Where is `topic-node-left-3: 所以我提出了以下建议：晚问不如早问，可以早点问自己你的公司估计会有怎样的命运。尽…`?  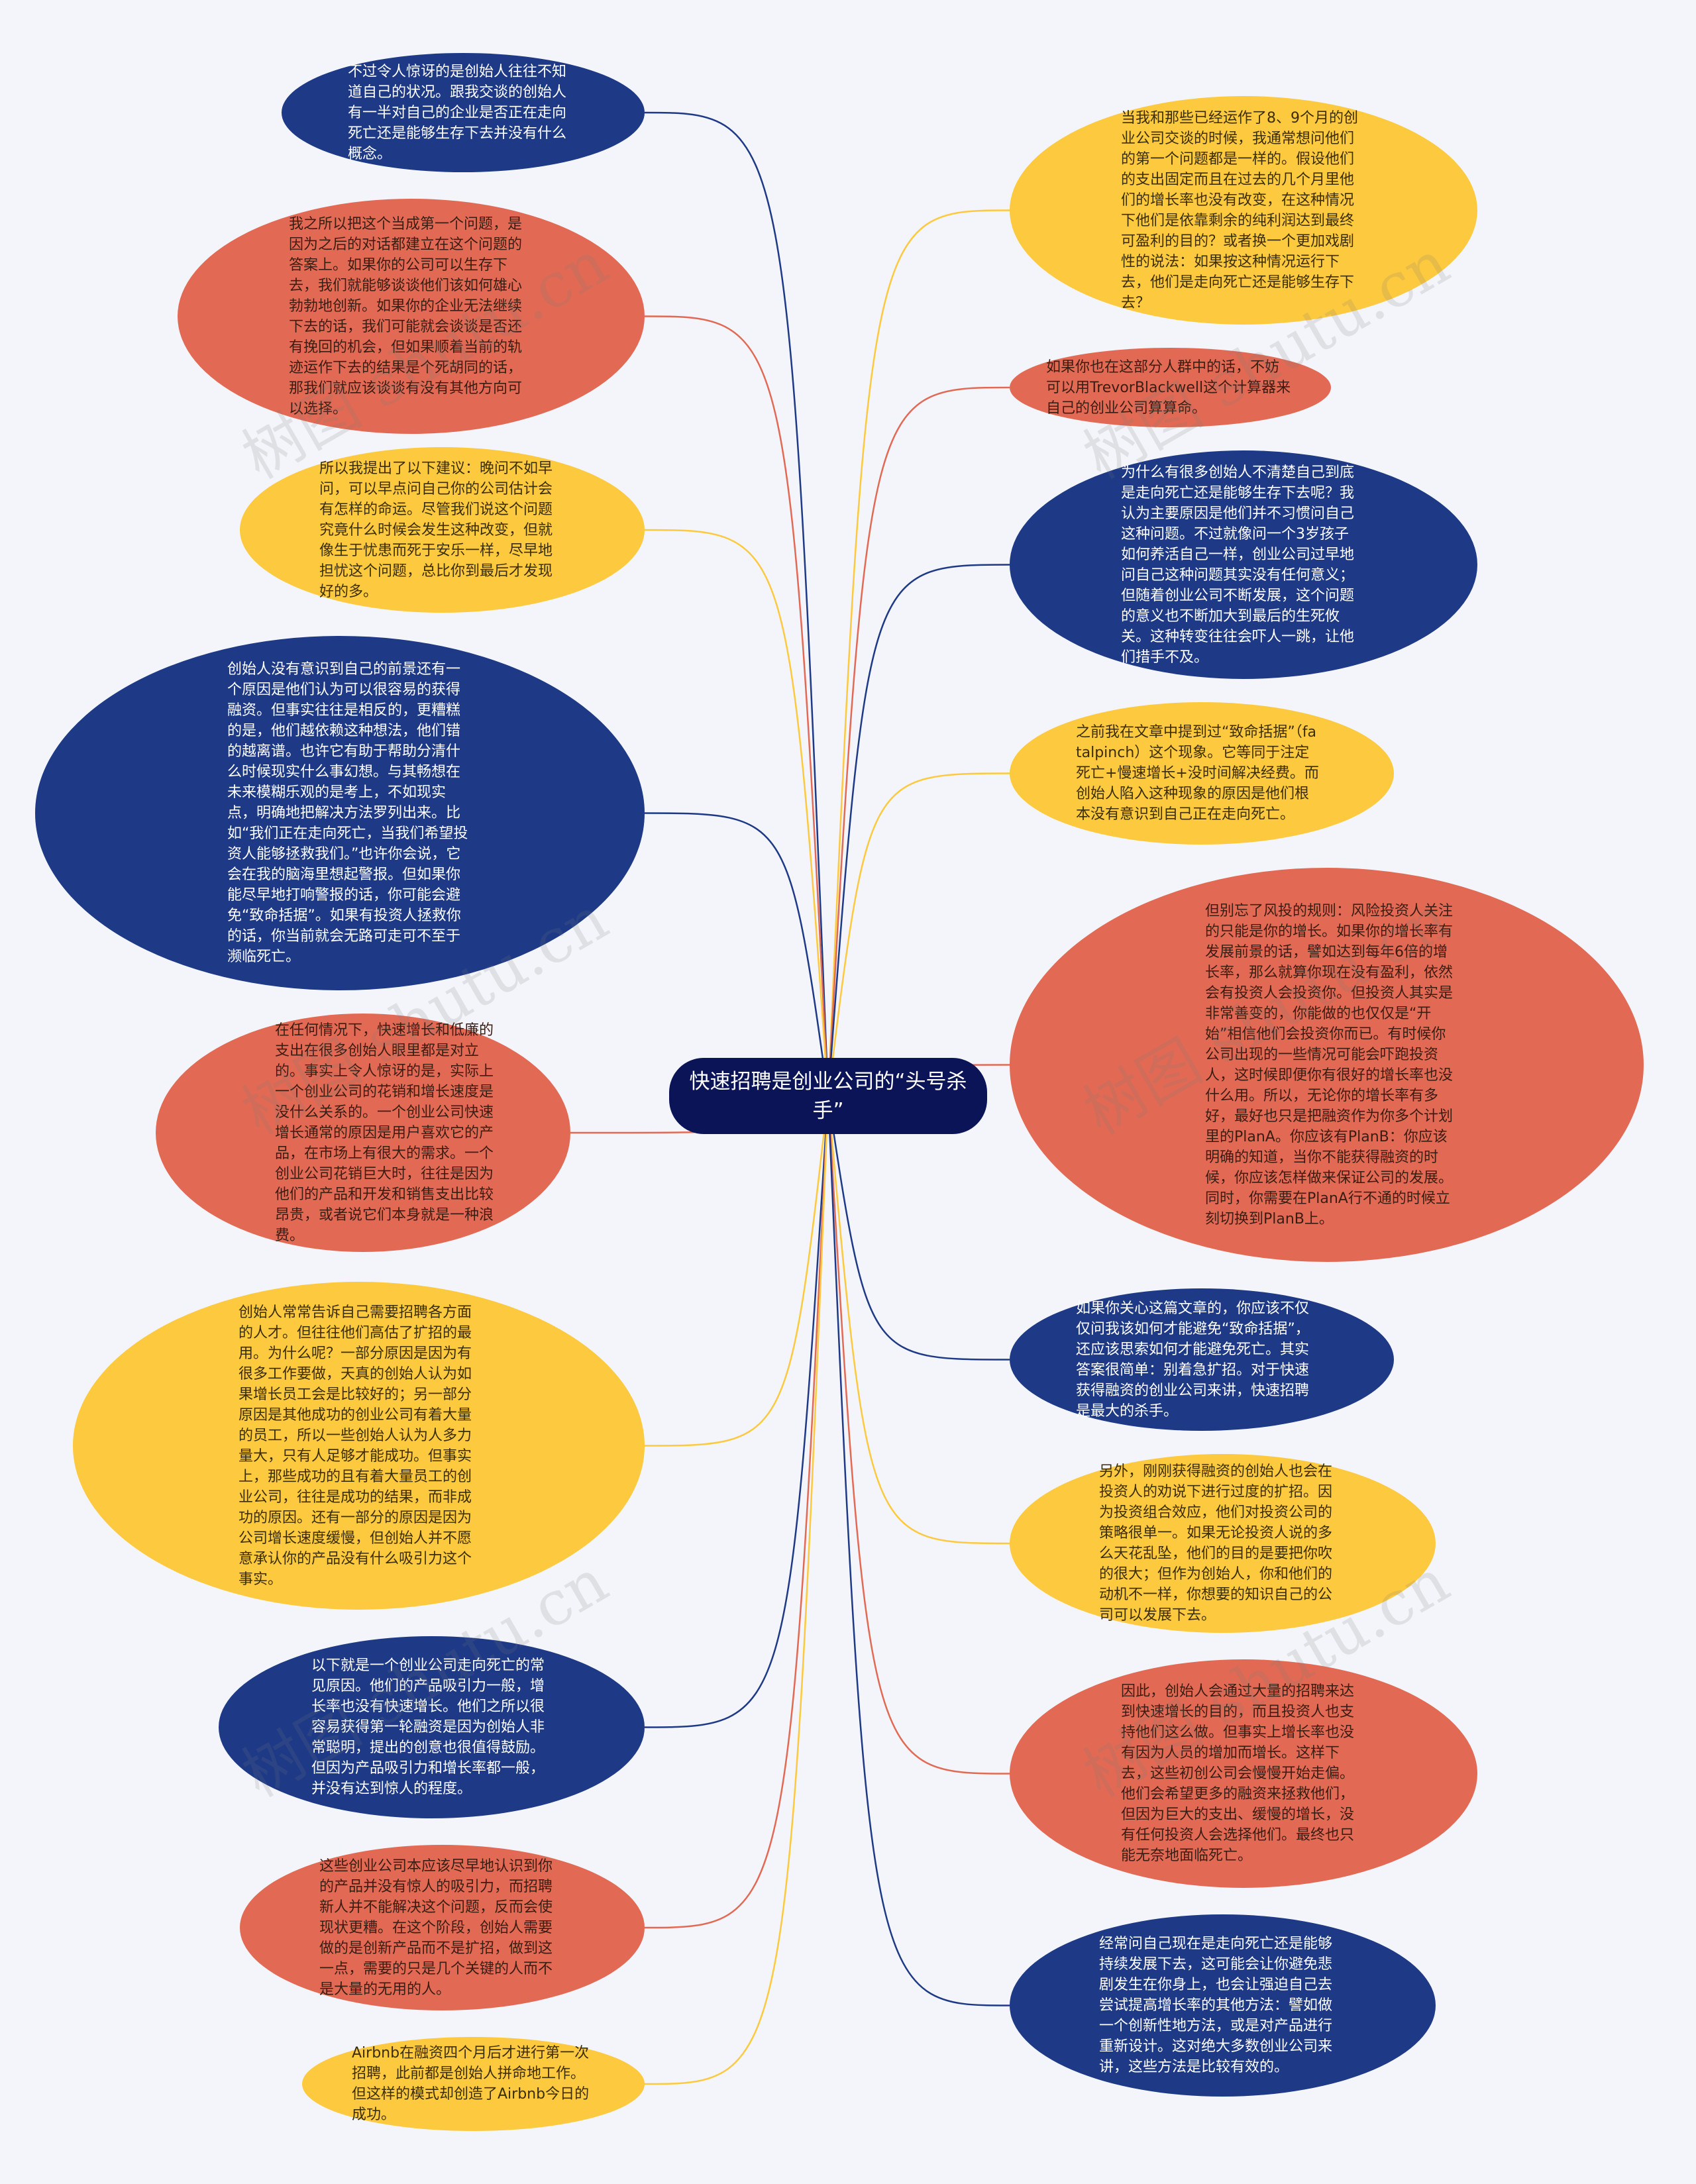
topic-node-left-3: 所以我提出了以下建议：晚问不如早问，可以早点问自己你的公司估计会有怎样的命运。尽… is located at coordinates (443, 530).